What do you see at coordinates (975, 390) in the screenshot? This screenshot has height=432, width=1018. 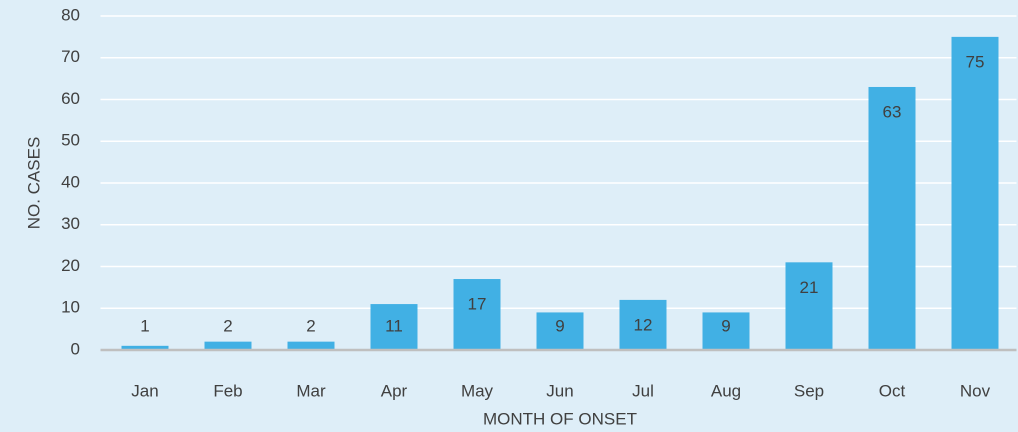 I see `x-tick-label: Nov` at bounding box center [975, 390].